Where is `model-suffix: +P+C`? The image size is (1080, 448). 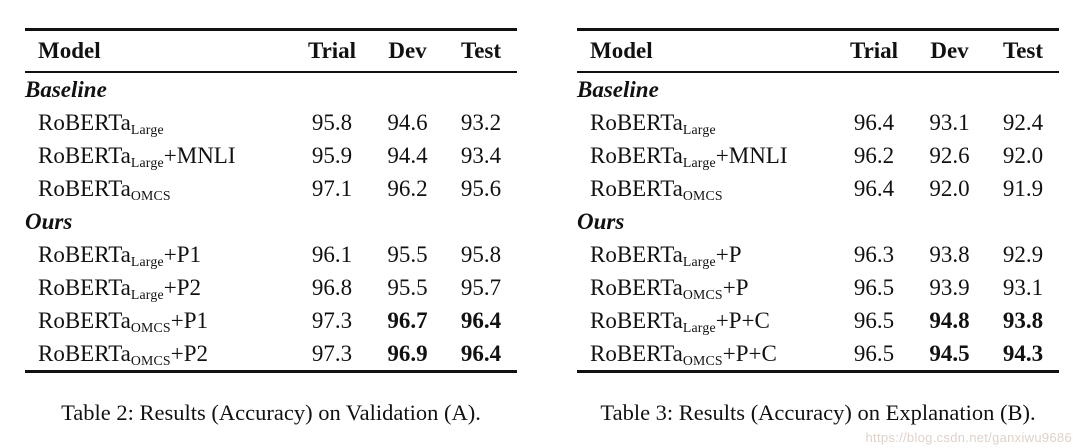 model-suffix: +P+C is located at coordinates (742, 320).